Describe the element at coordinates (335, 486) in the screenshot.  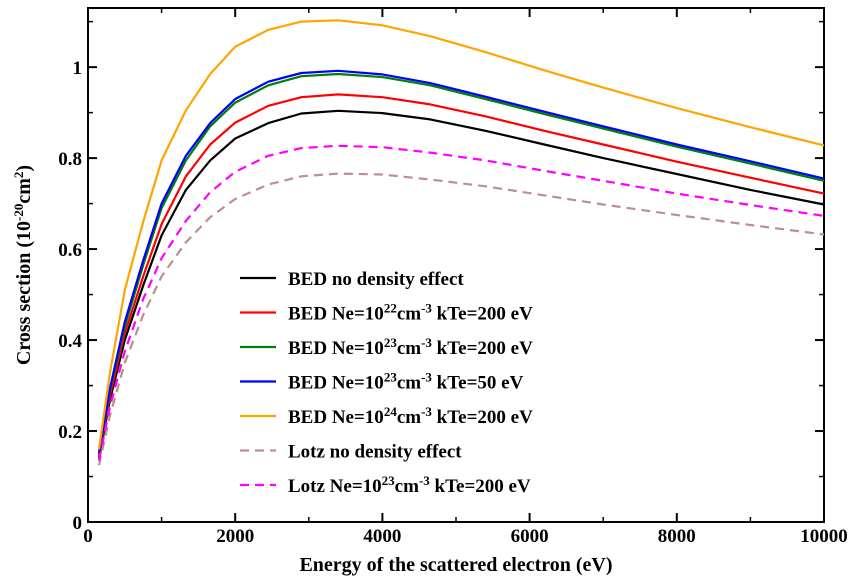
I see `legend-text-part: Lotz Ne=10` at that location.